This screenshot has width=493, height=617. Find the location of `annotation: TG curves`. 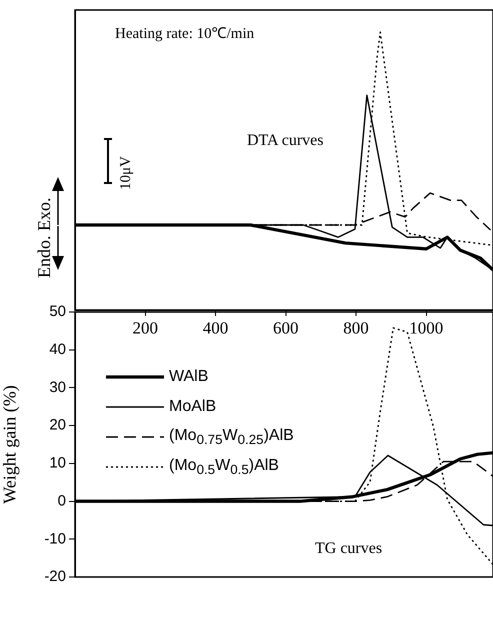

annotation: TG curves is located at coordinates (348, 549).